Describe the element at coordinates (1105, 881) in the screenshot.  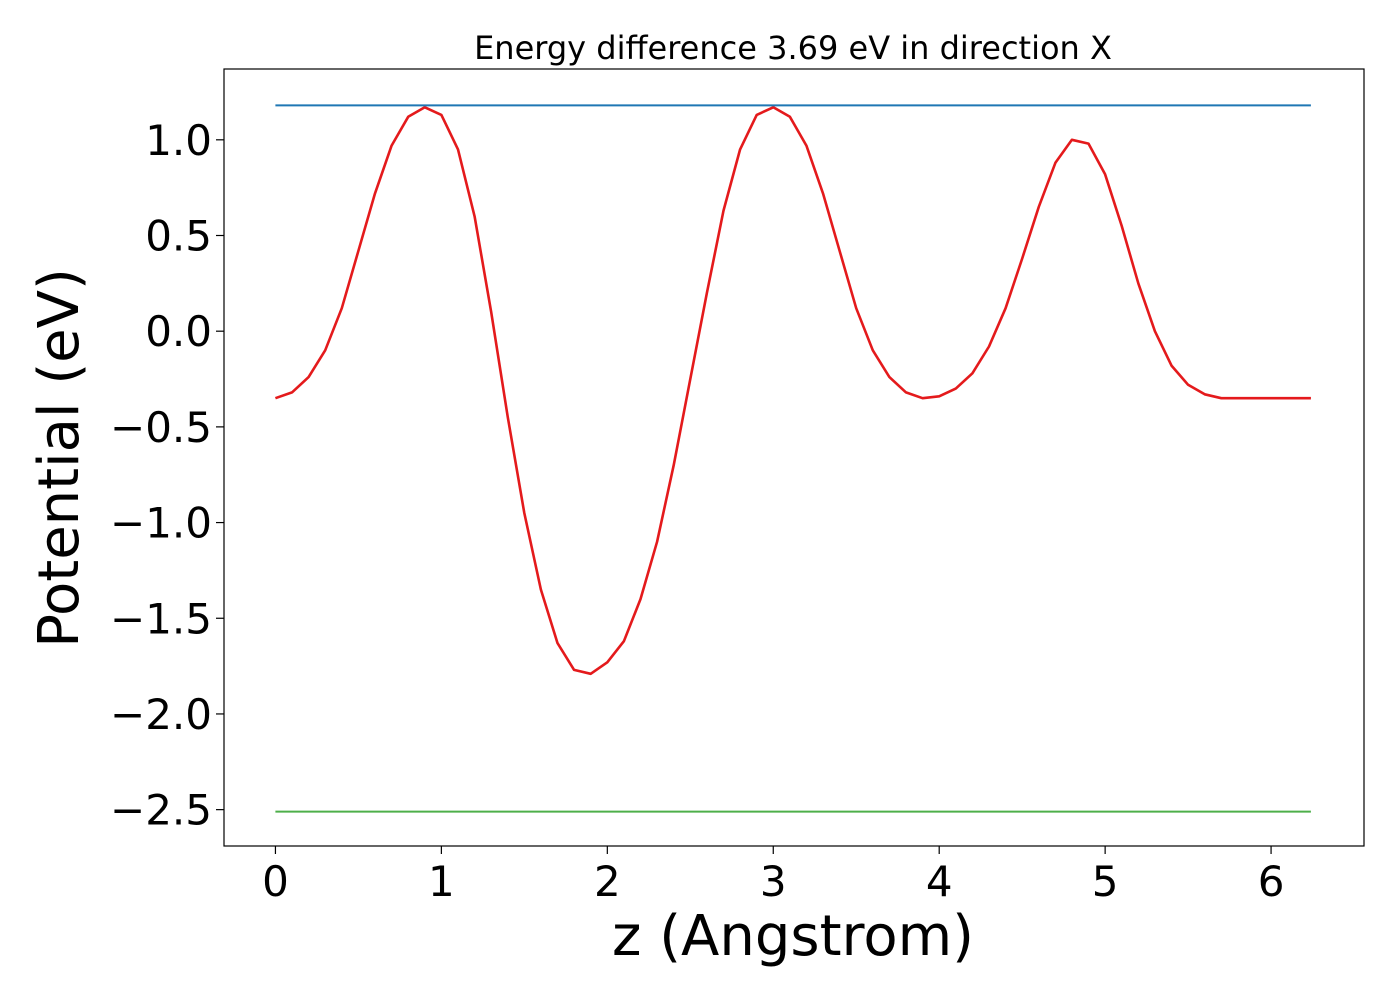
I see `x-tick-label: 5` at that location.